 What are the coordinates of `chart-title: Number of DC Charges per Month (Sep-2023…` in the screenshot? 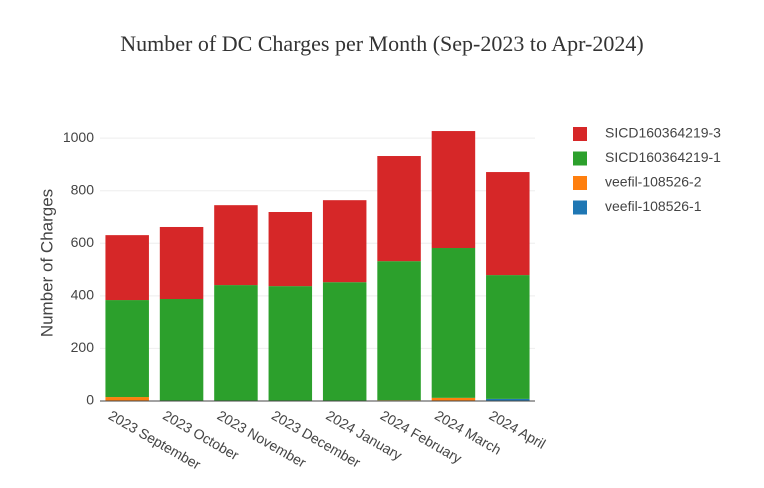 It's located at (381, 43).